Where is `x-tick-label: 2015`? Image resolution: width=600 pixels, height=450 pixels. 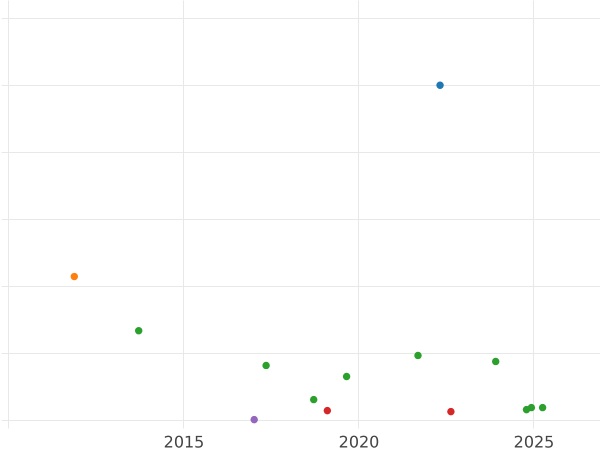
x-tick-label: 2015 is located at coordinates (184, 441).